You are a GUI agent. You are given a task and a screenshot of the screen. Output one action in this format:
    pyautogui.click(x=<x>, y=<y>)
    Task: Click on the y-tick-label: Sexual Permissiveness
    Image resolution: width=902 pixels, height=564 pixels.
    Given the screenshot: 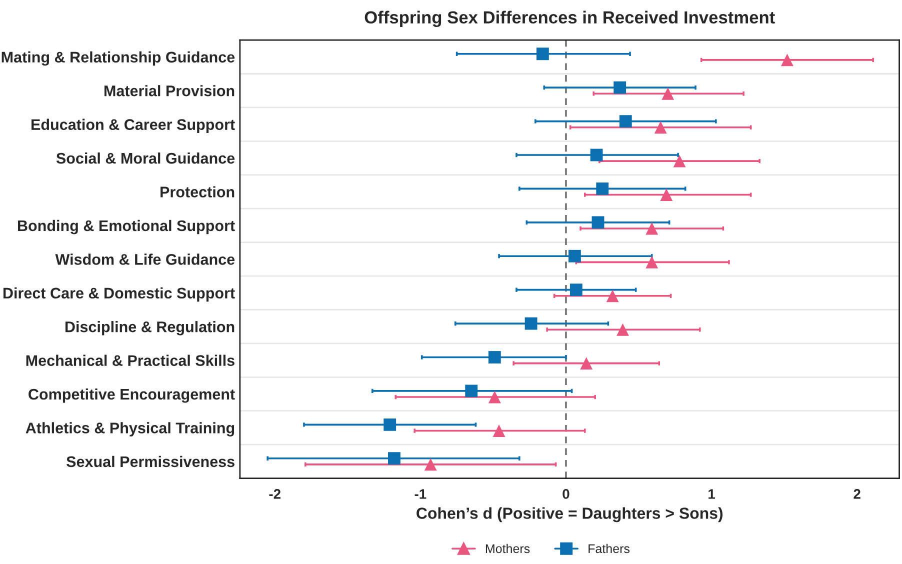 What is the action you would take?
    pyautogui.click(x=150, y=462)
    